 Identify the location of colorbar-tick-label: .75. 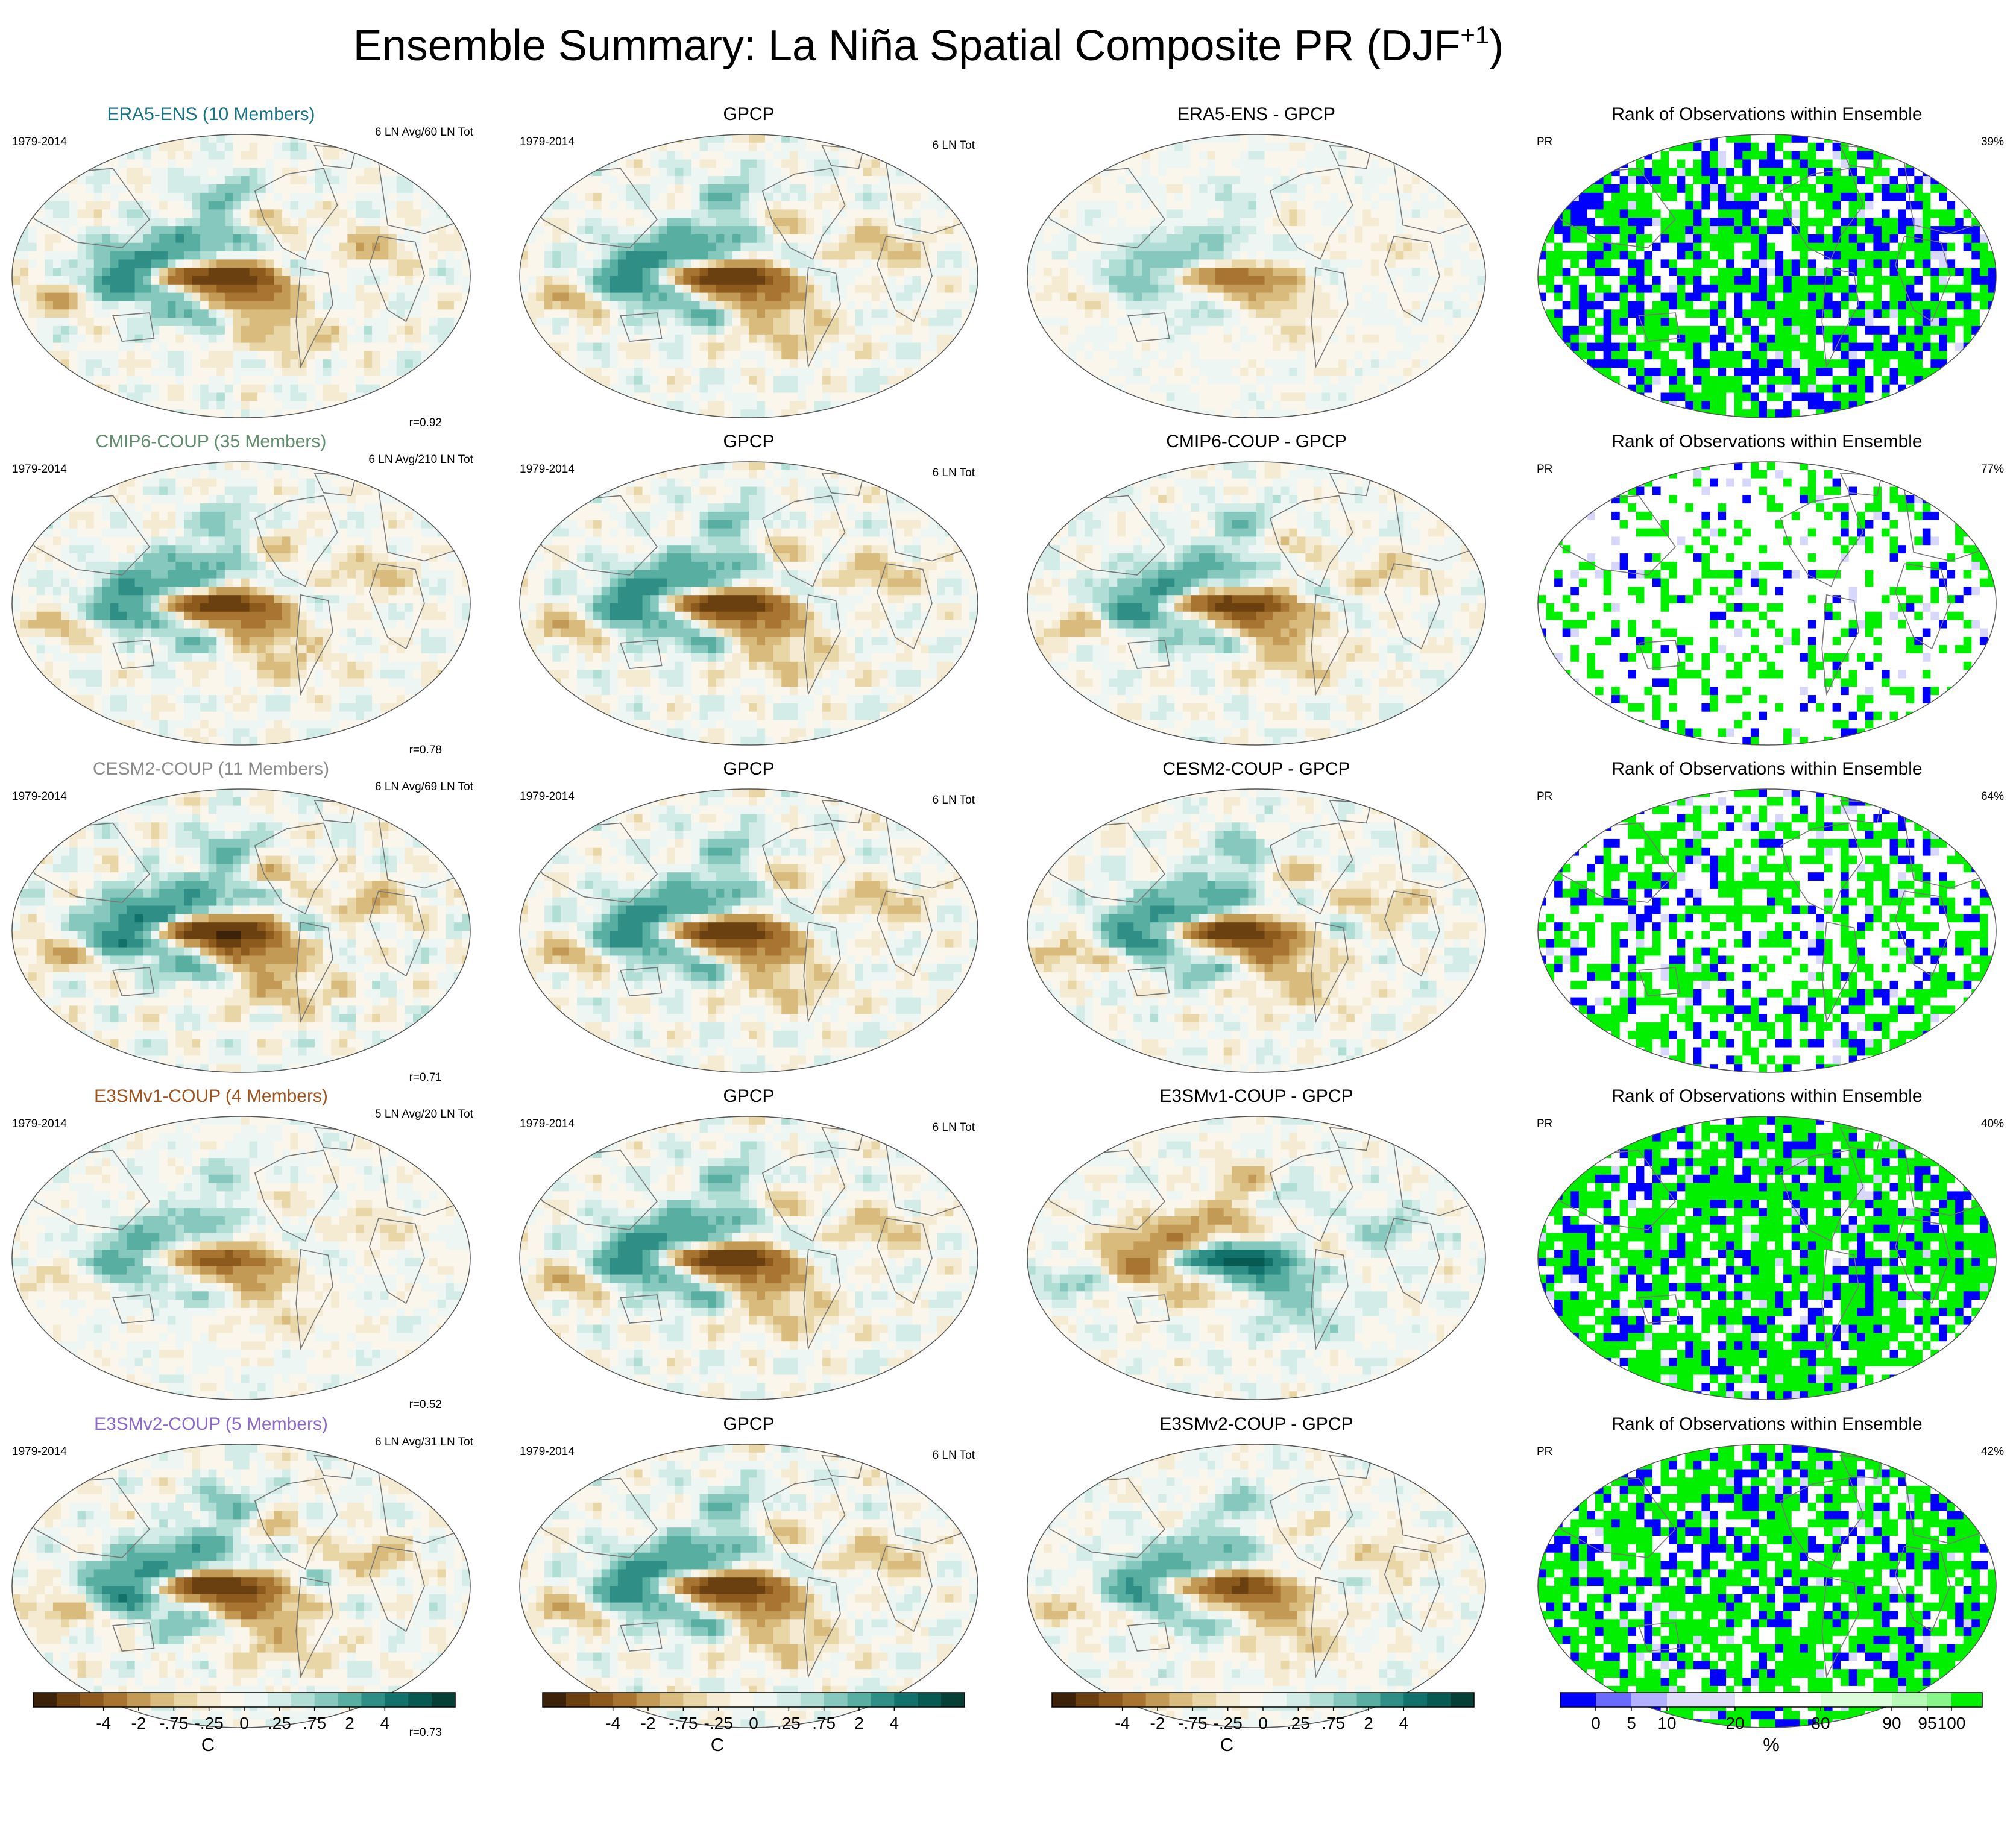
(824, 1723).